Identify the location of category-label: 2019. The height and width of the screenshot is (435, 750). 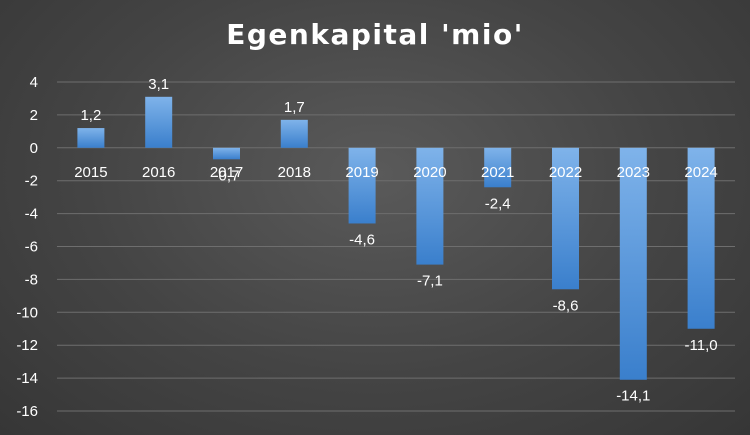
(361, 172).